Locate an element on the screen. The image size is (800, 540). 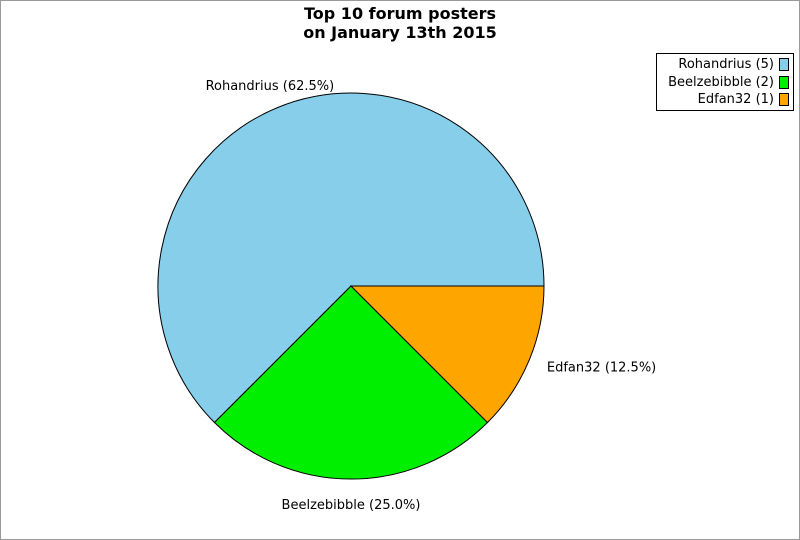
legend-item-rohandrius: Rohandrius (5) is located at coordinates (724, 64).